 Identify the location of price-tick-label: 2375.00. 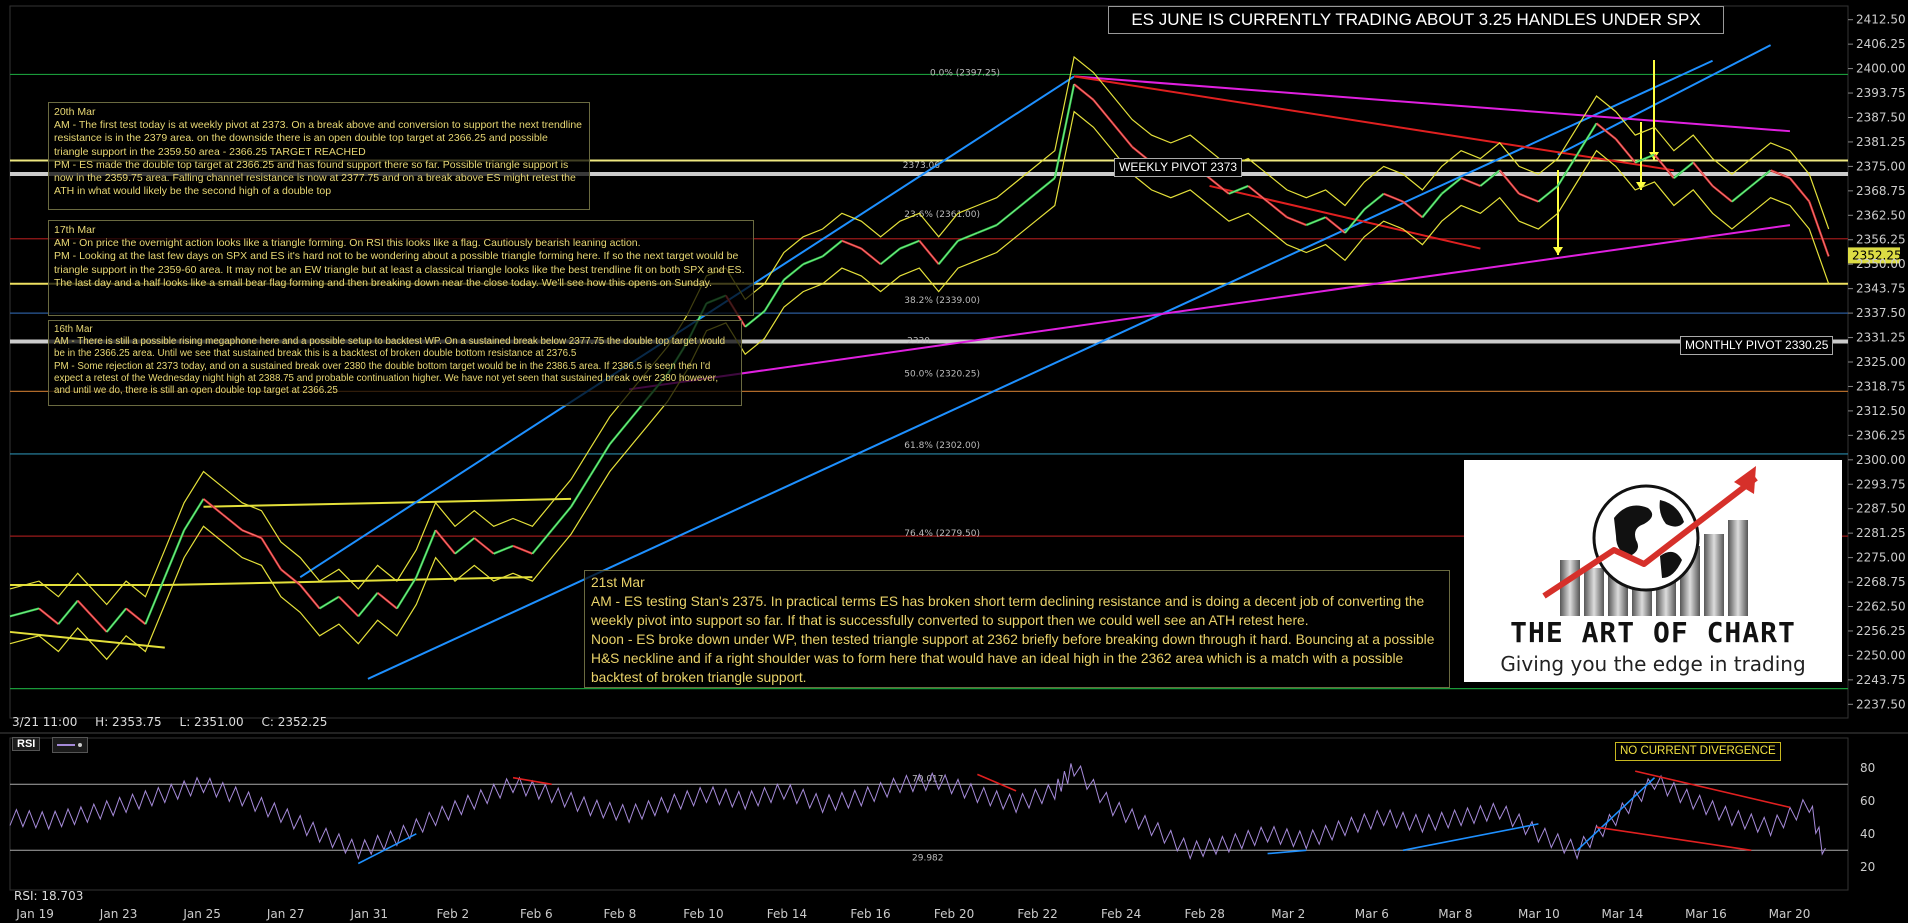
(1881, 166).